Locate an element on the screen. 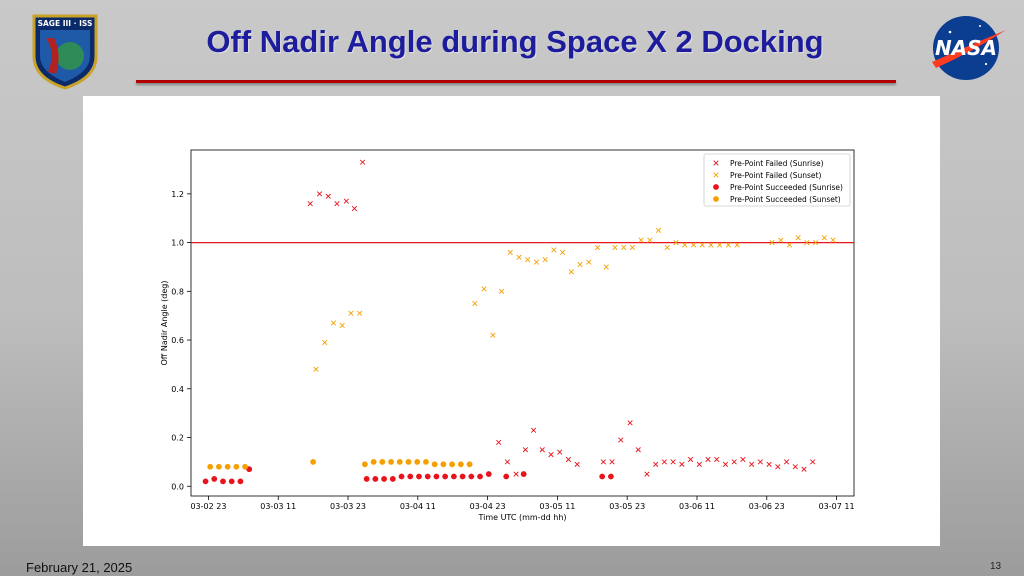 The image size is (1024, 576). x-axis-label: Time UTC (mm-dd hh) is located at coordinates (521, 517).